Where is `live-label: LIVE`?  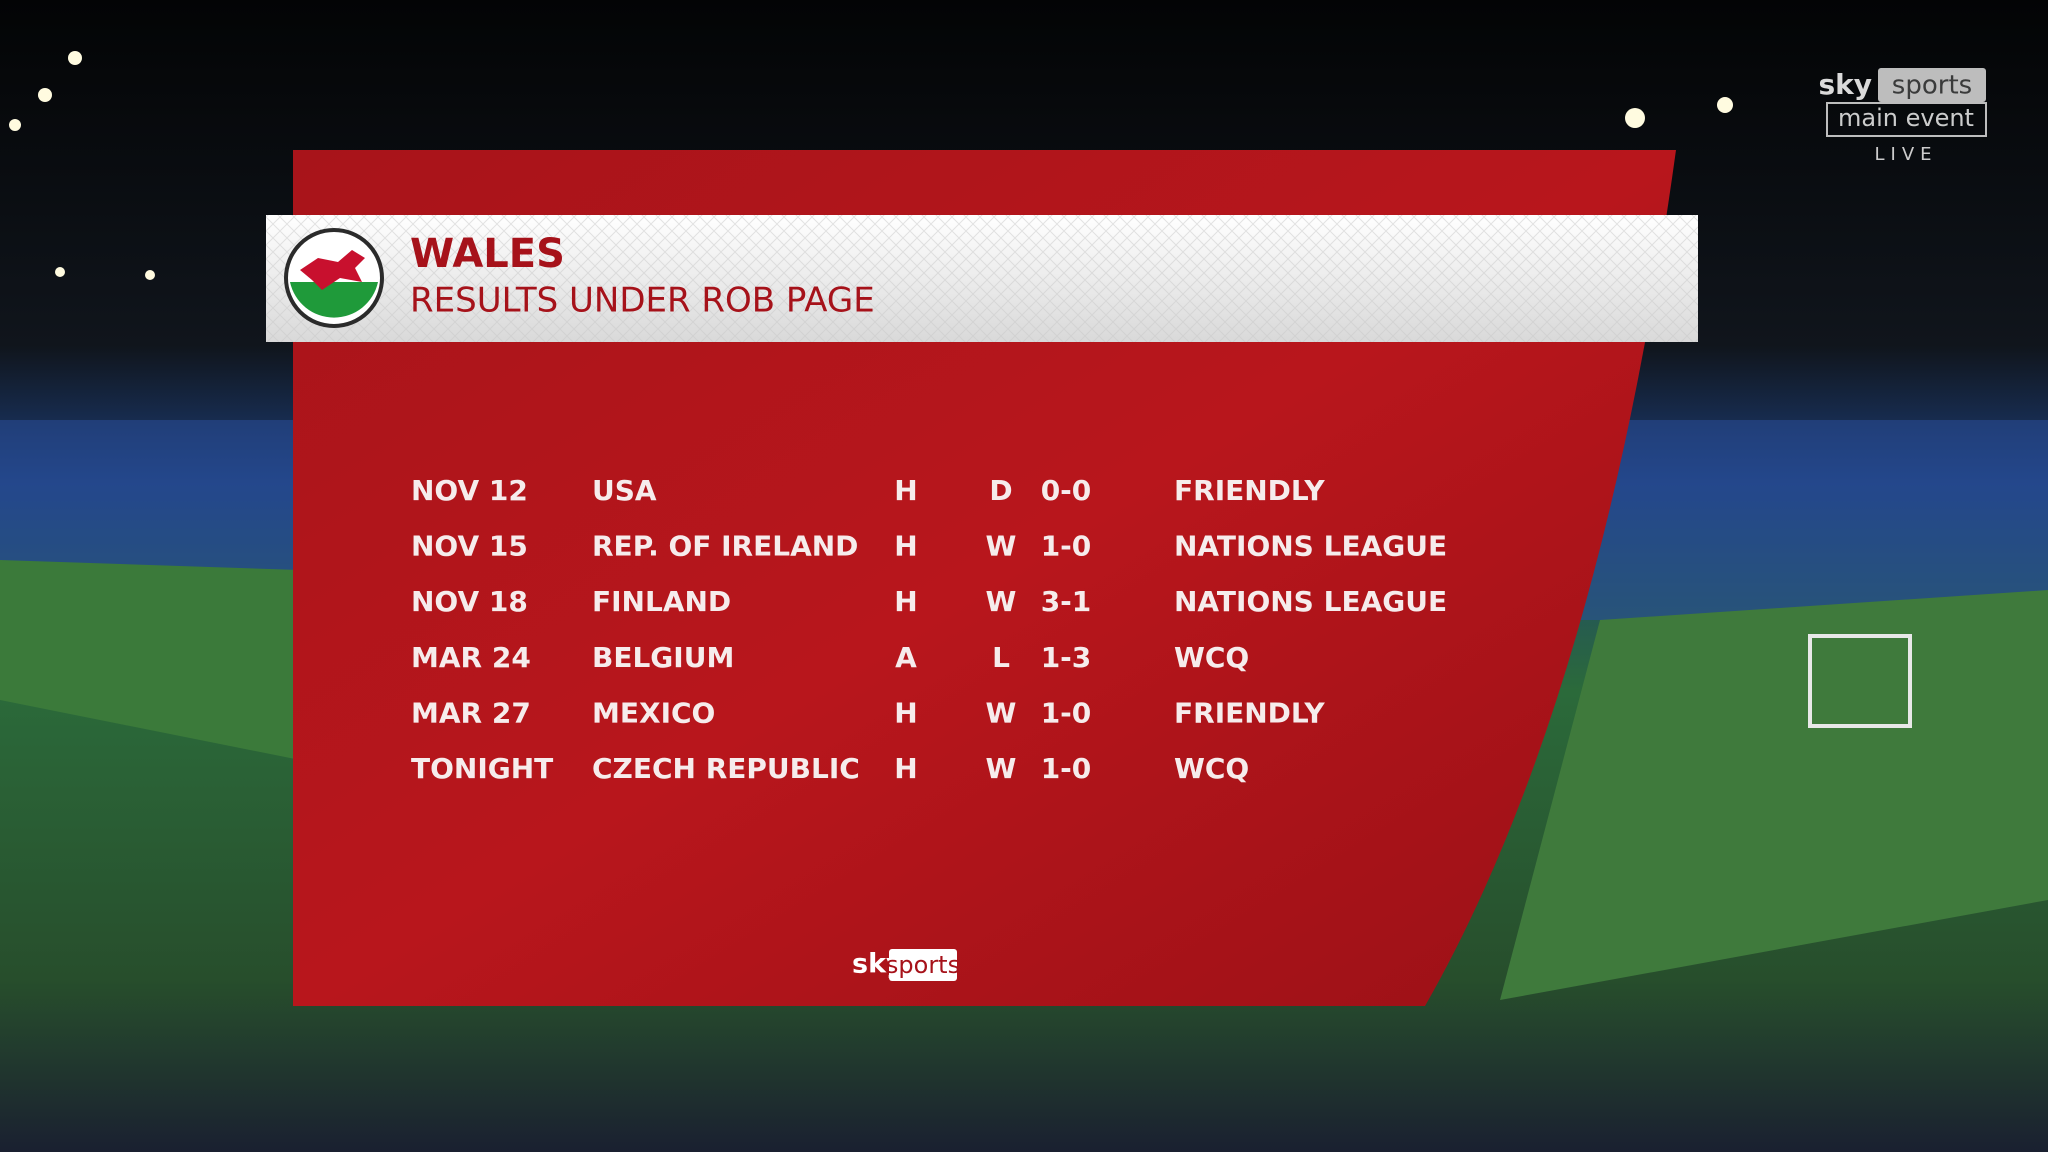 live-label: LIVE is located at coordinates (1905, 154).